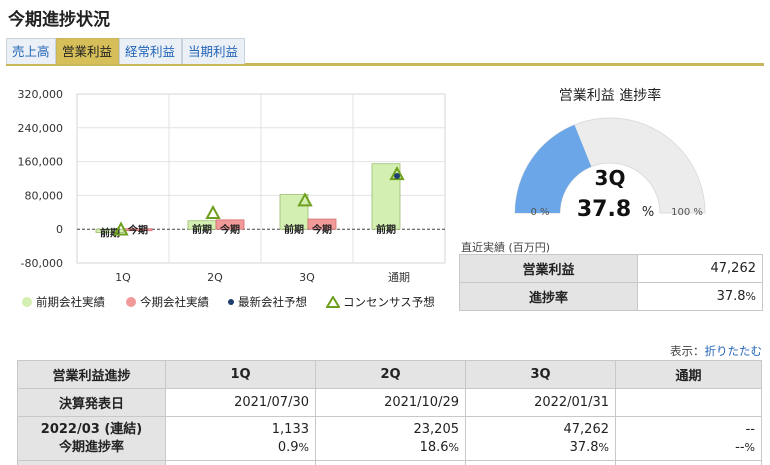  Describe the element at coordinates (553, 168) in the screenshot. I see `gauge-fill` at that location.